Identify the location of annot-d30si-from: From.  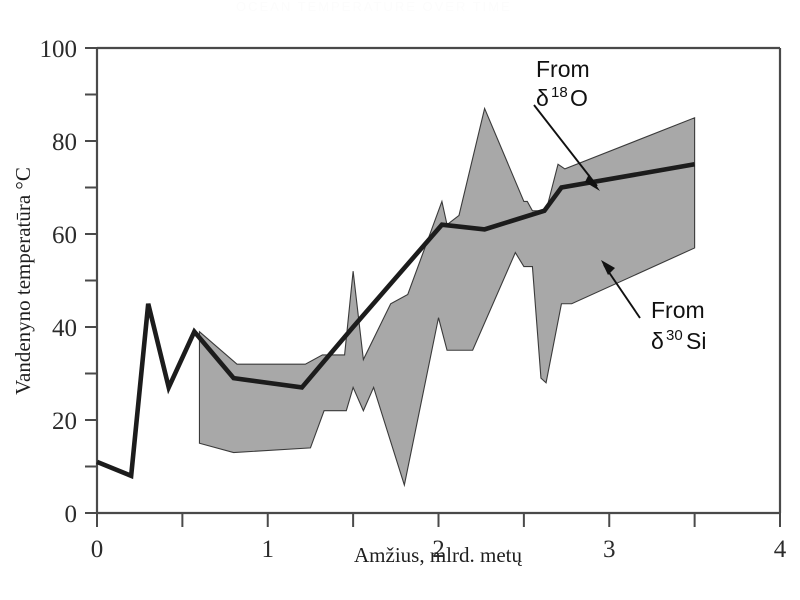
(678, 310).